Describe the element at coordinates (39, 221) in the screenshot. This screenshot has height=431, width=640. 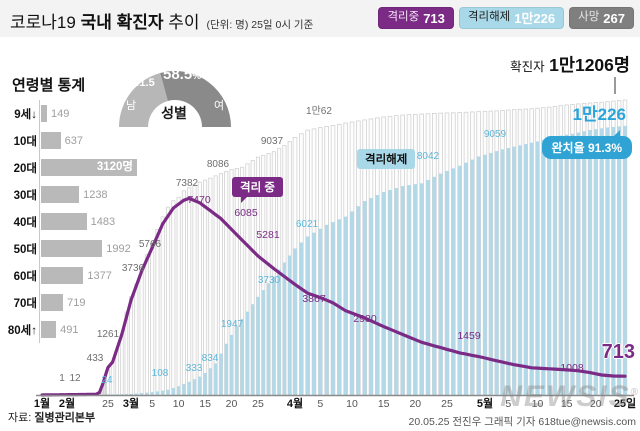
I see `age-axis-line` at that location.